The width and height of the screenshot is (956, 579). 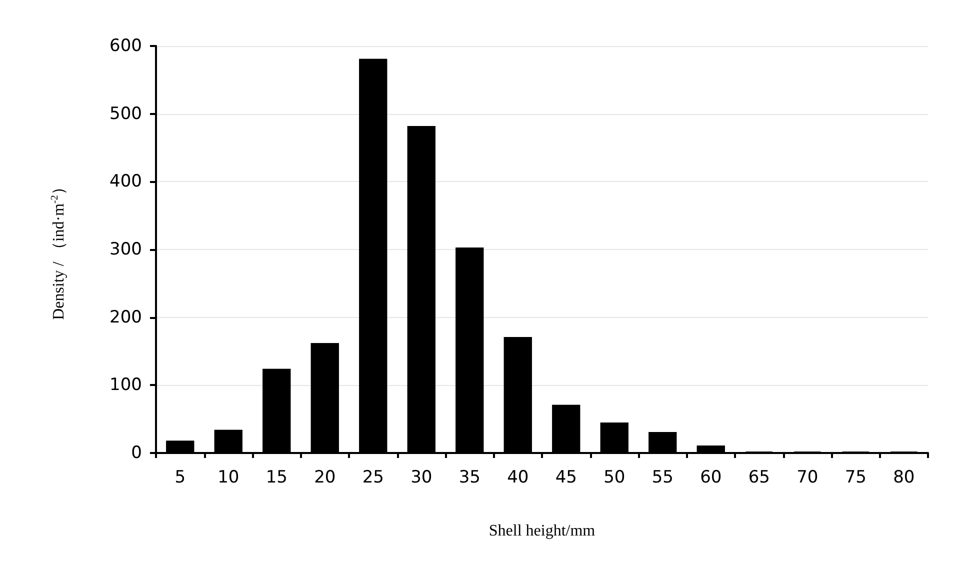 I want to click on y-tick-label: 0, so click(x=136, y=453).